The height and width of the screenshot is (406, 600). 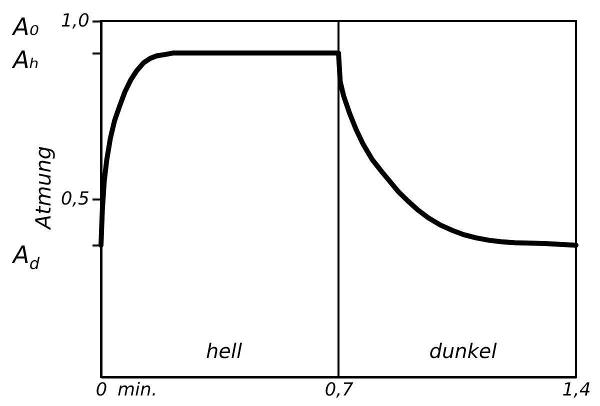 What do you see at coordinates (138, 390) in the screenshot?
I see `x-axis-title: min.` at bounding box center [138, 390].